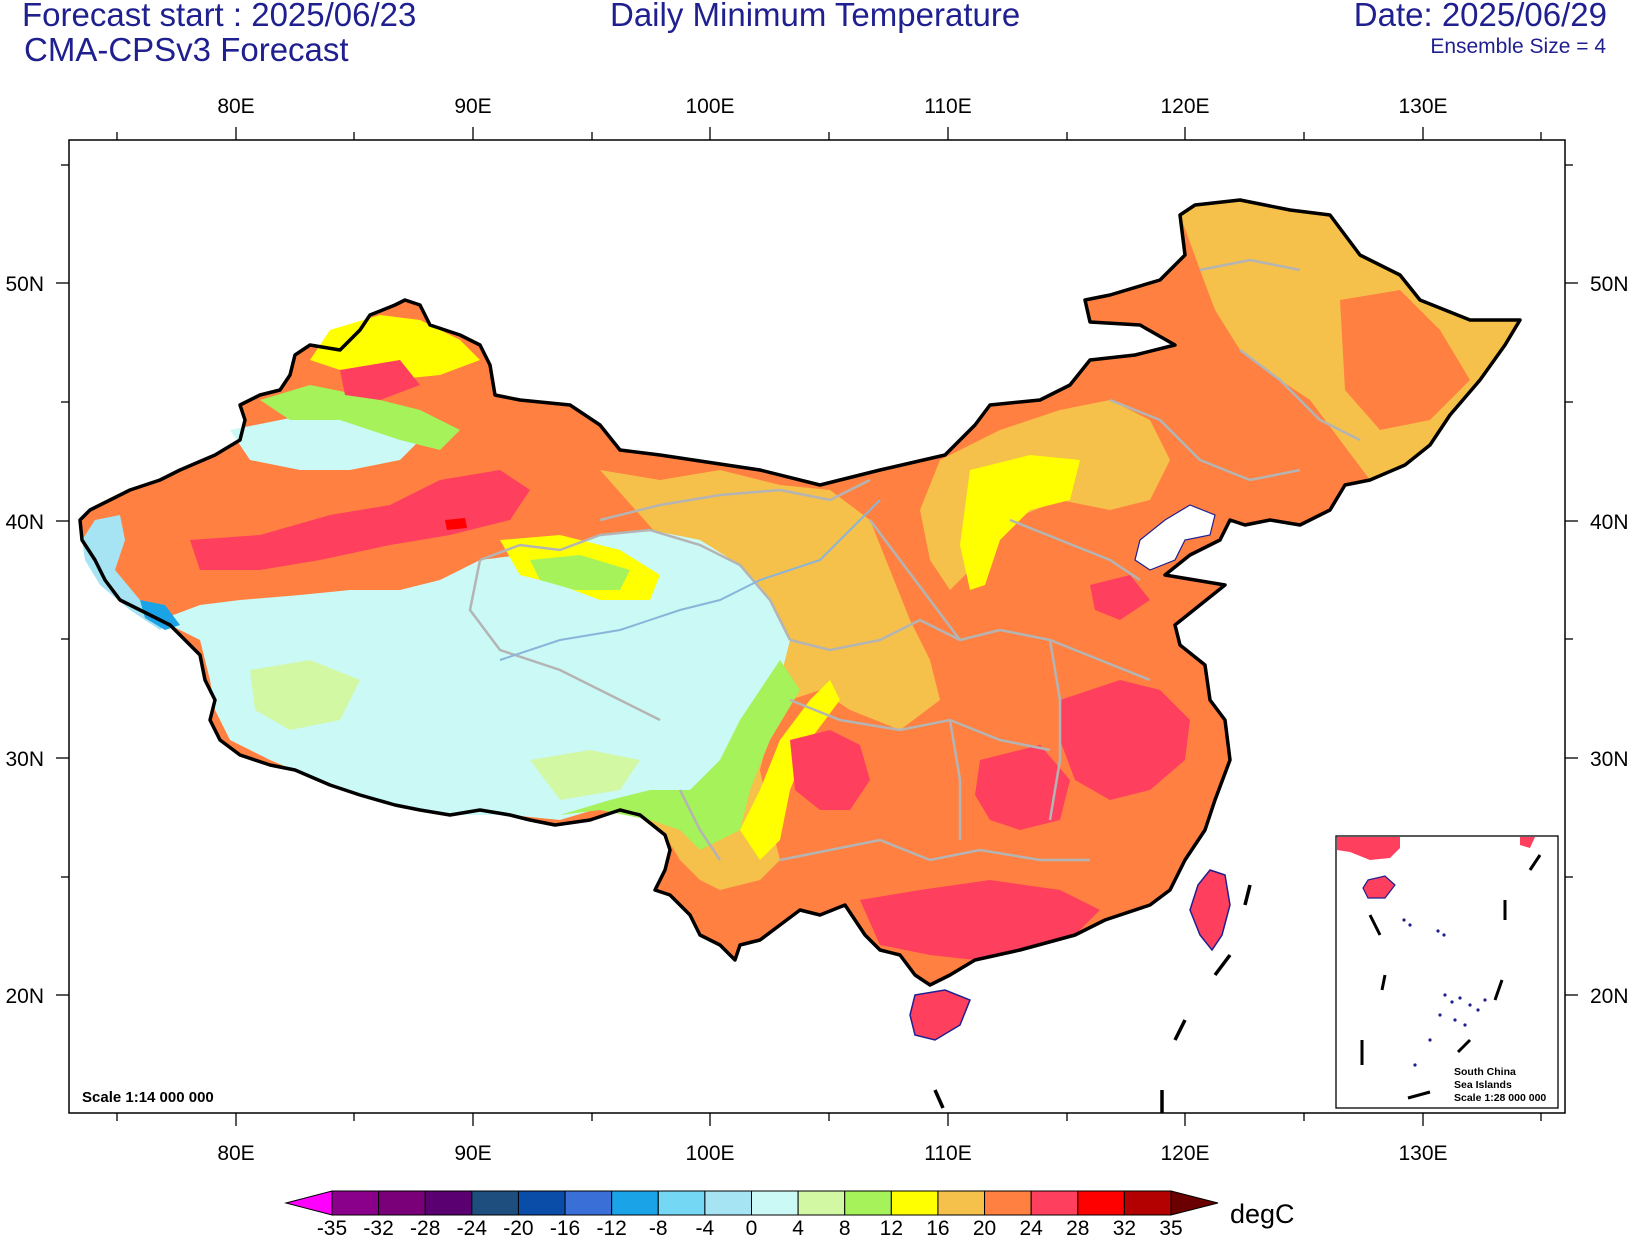 Image resolution: width=1632 pixels, height=1241 pixels. What do you see at coordinates (832, 106) in the screenshot?
I see `longitude-labels-top: 80E 90E 100E 110E 120E 130E` at bounding box center [832, 106].